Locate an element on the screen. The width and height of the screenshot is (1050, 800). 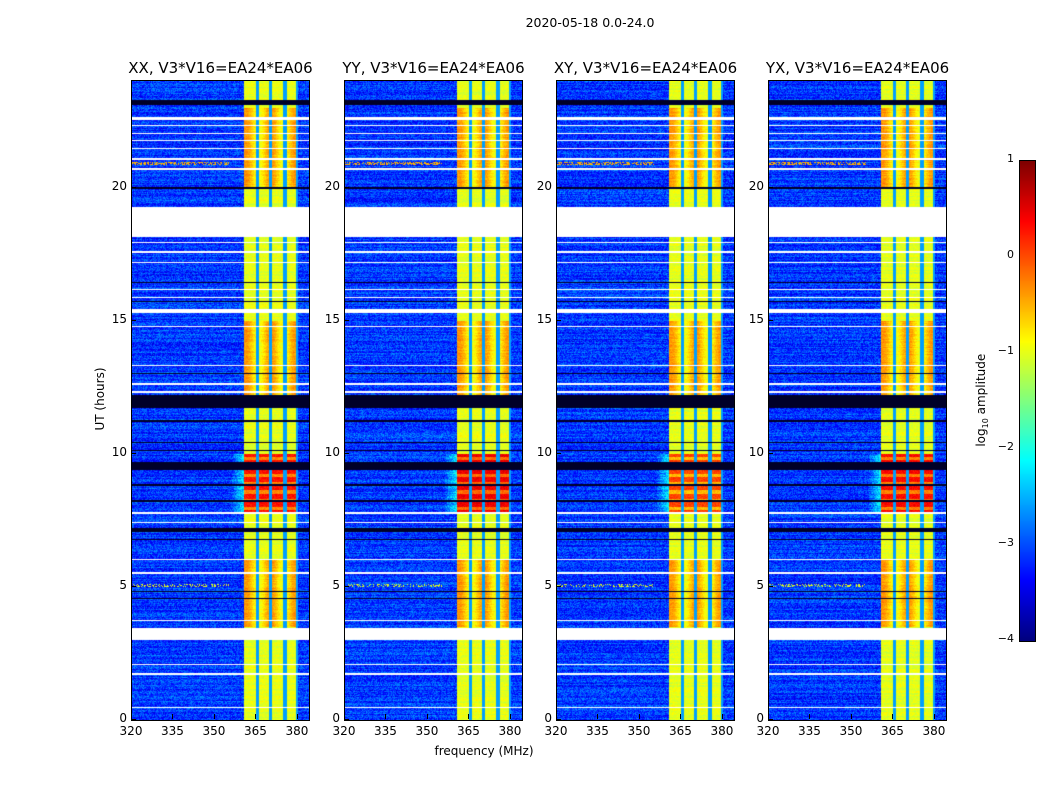
y-axis-label: UT (hours) is located at coordinates (100, 399).